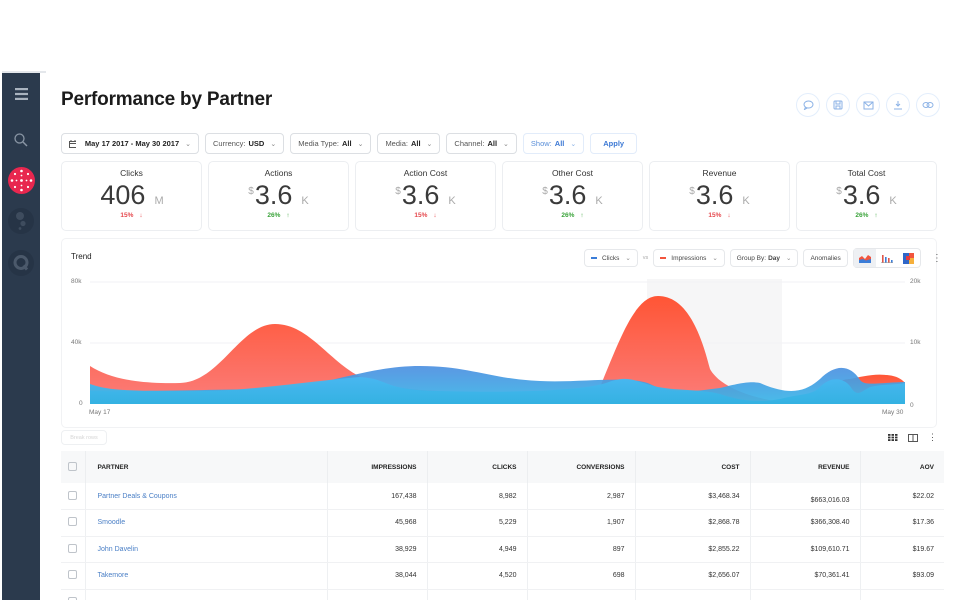 This screenshot has height=600, width=960. I want to click on col-header-revenue: REVENUE, so click(804, 467).